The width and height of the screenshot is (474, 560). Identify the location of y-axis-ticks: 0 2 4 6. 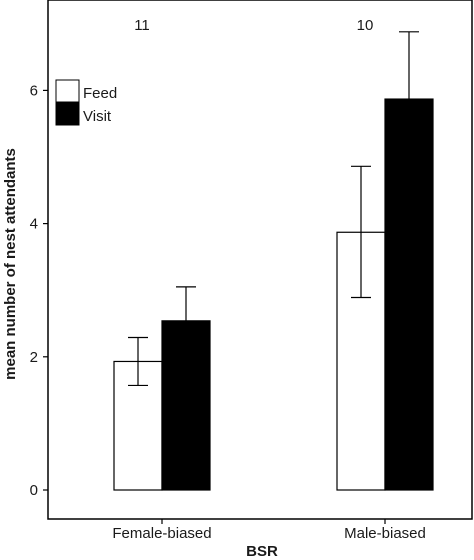
(39, 290).